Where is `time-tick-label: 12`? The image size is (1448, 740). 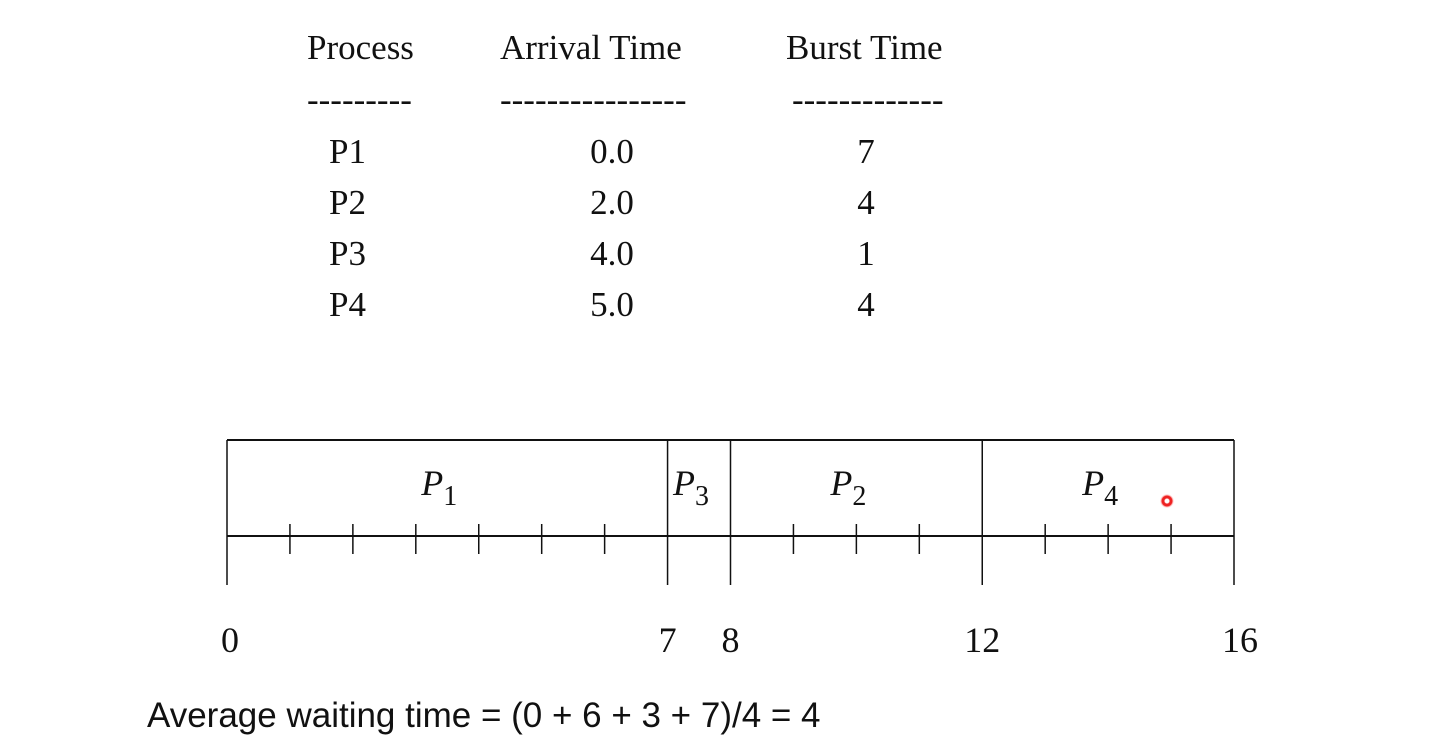 time-tick-label: 12 is located at coordinates (982, 640).